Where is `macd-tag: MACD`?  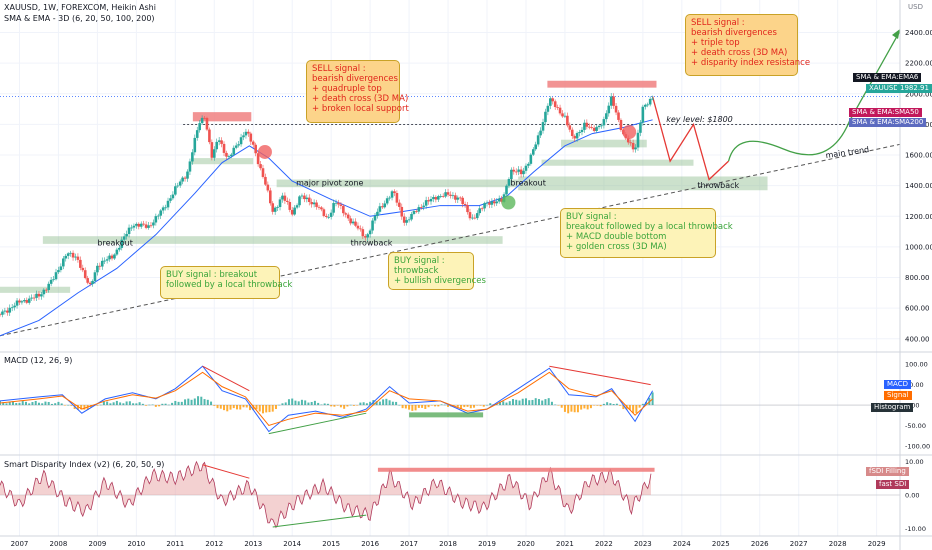 macd-tag: MACD is located at coordinates (897, 384).